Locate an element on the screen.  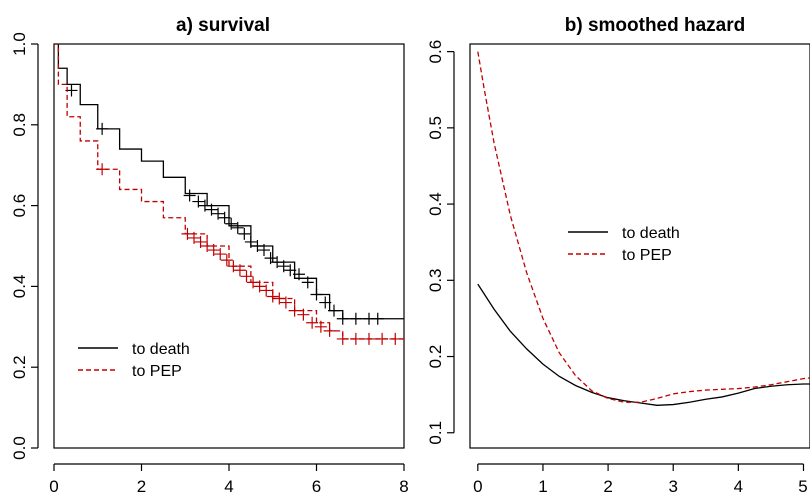
y-tick-label: 0.0 is located at coordinates (19, 448).